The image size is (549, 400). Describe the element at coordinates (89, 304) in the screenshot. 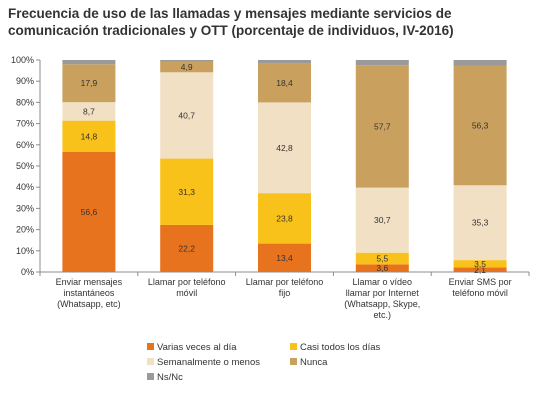

I see `x-category-label-line: (Whatsapp, etc)` at that location.